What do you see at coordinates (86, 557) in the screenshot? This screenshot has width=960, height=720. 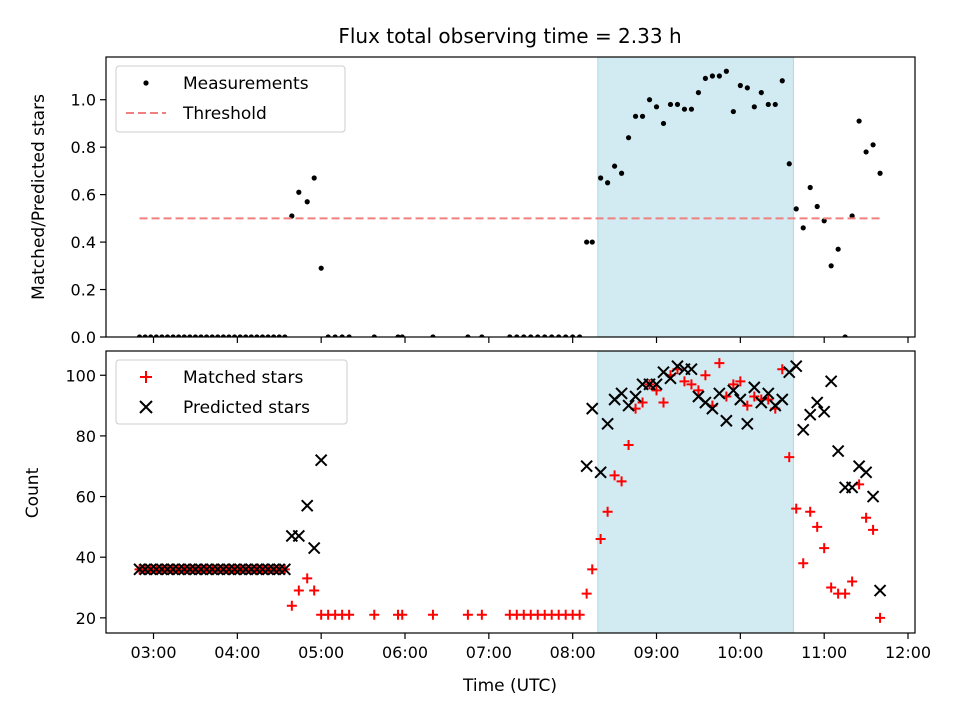 I see `y-tick-label: 40` at bounding box center [86, 557].